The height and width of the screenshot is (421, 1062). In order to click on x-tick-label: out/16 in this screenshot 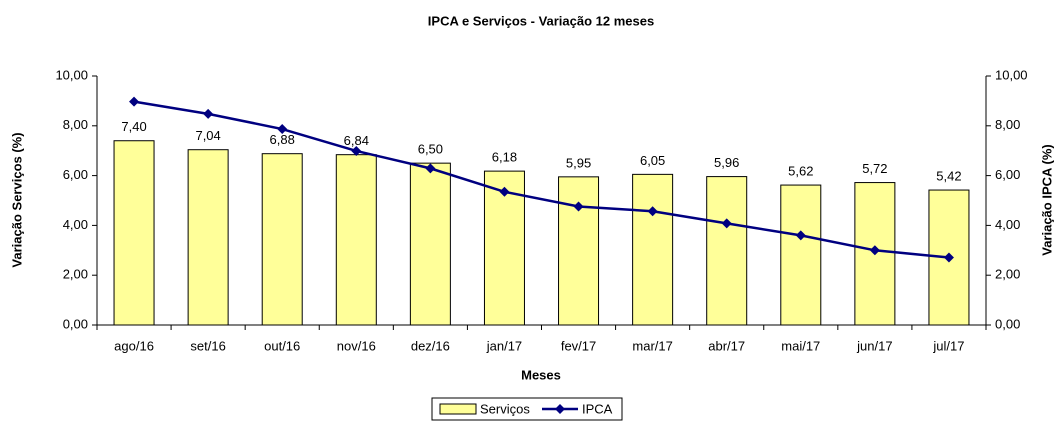, I will do `click(282, 345)`.